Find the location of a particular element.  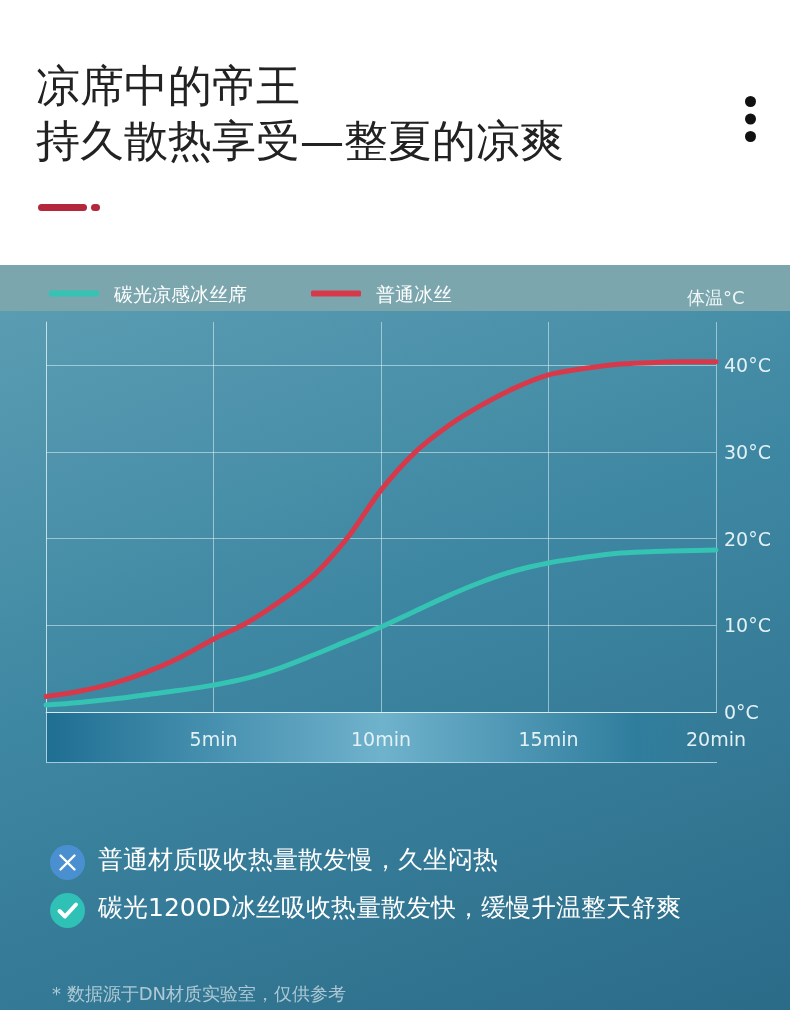

x-tick-label: 5min is located at coordinates (213, 738).